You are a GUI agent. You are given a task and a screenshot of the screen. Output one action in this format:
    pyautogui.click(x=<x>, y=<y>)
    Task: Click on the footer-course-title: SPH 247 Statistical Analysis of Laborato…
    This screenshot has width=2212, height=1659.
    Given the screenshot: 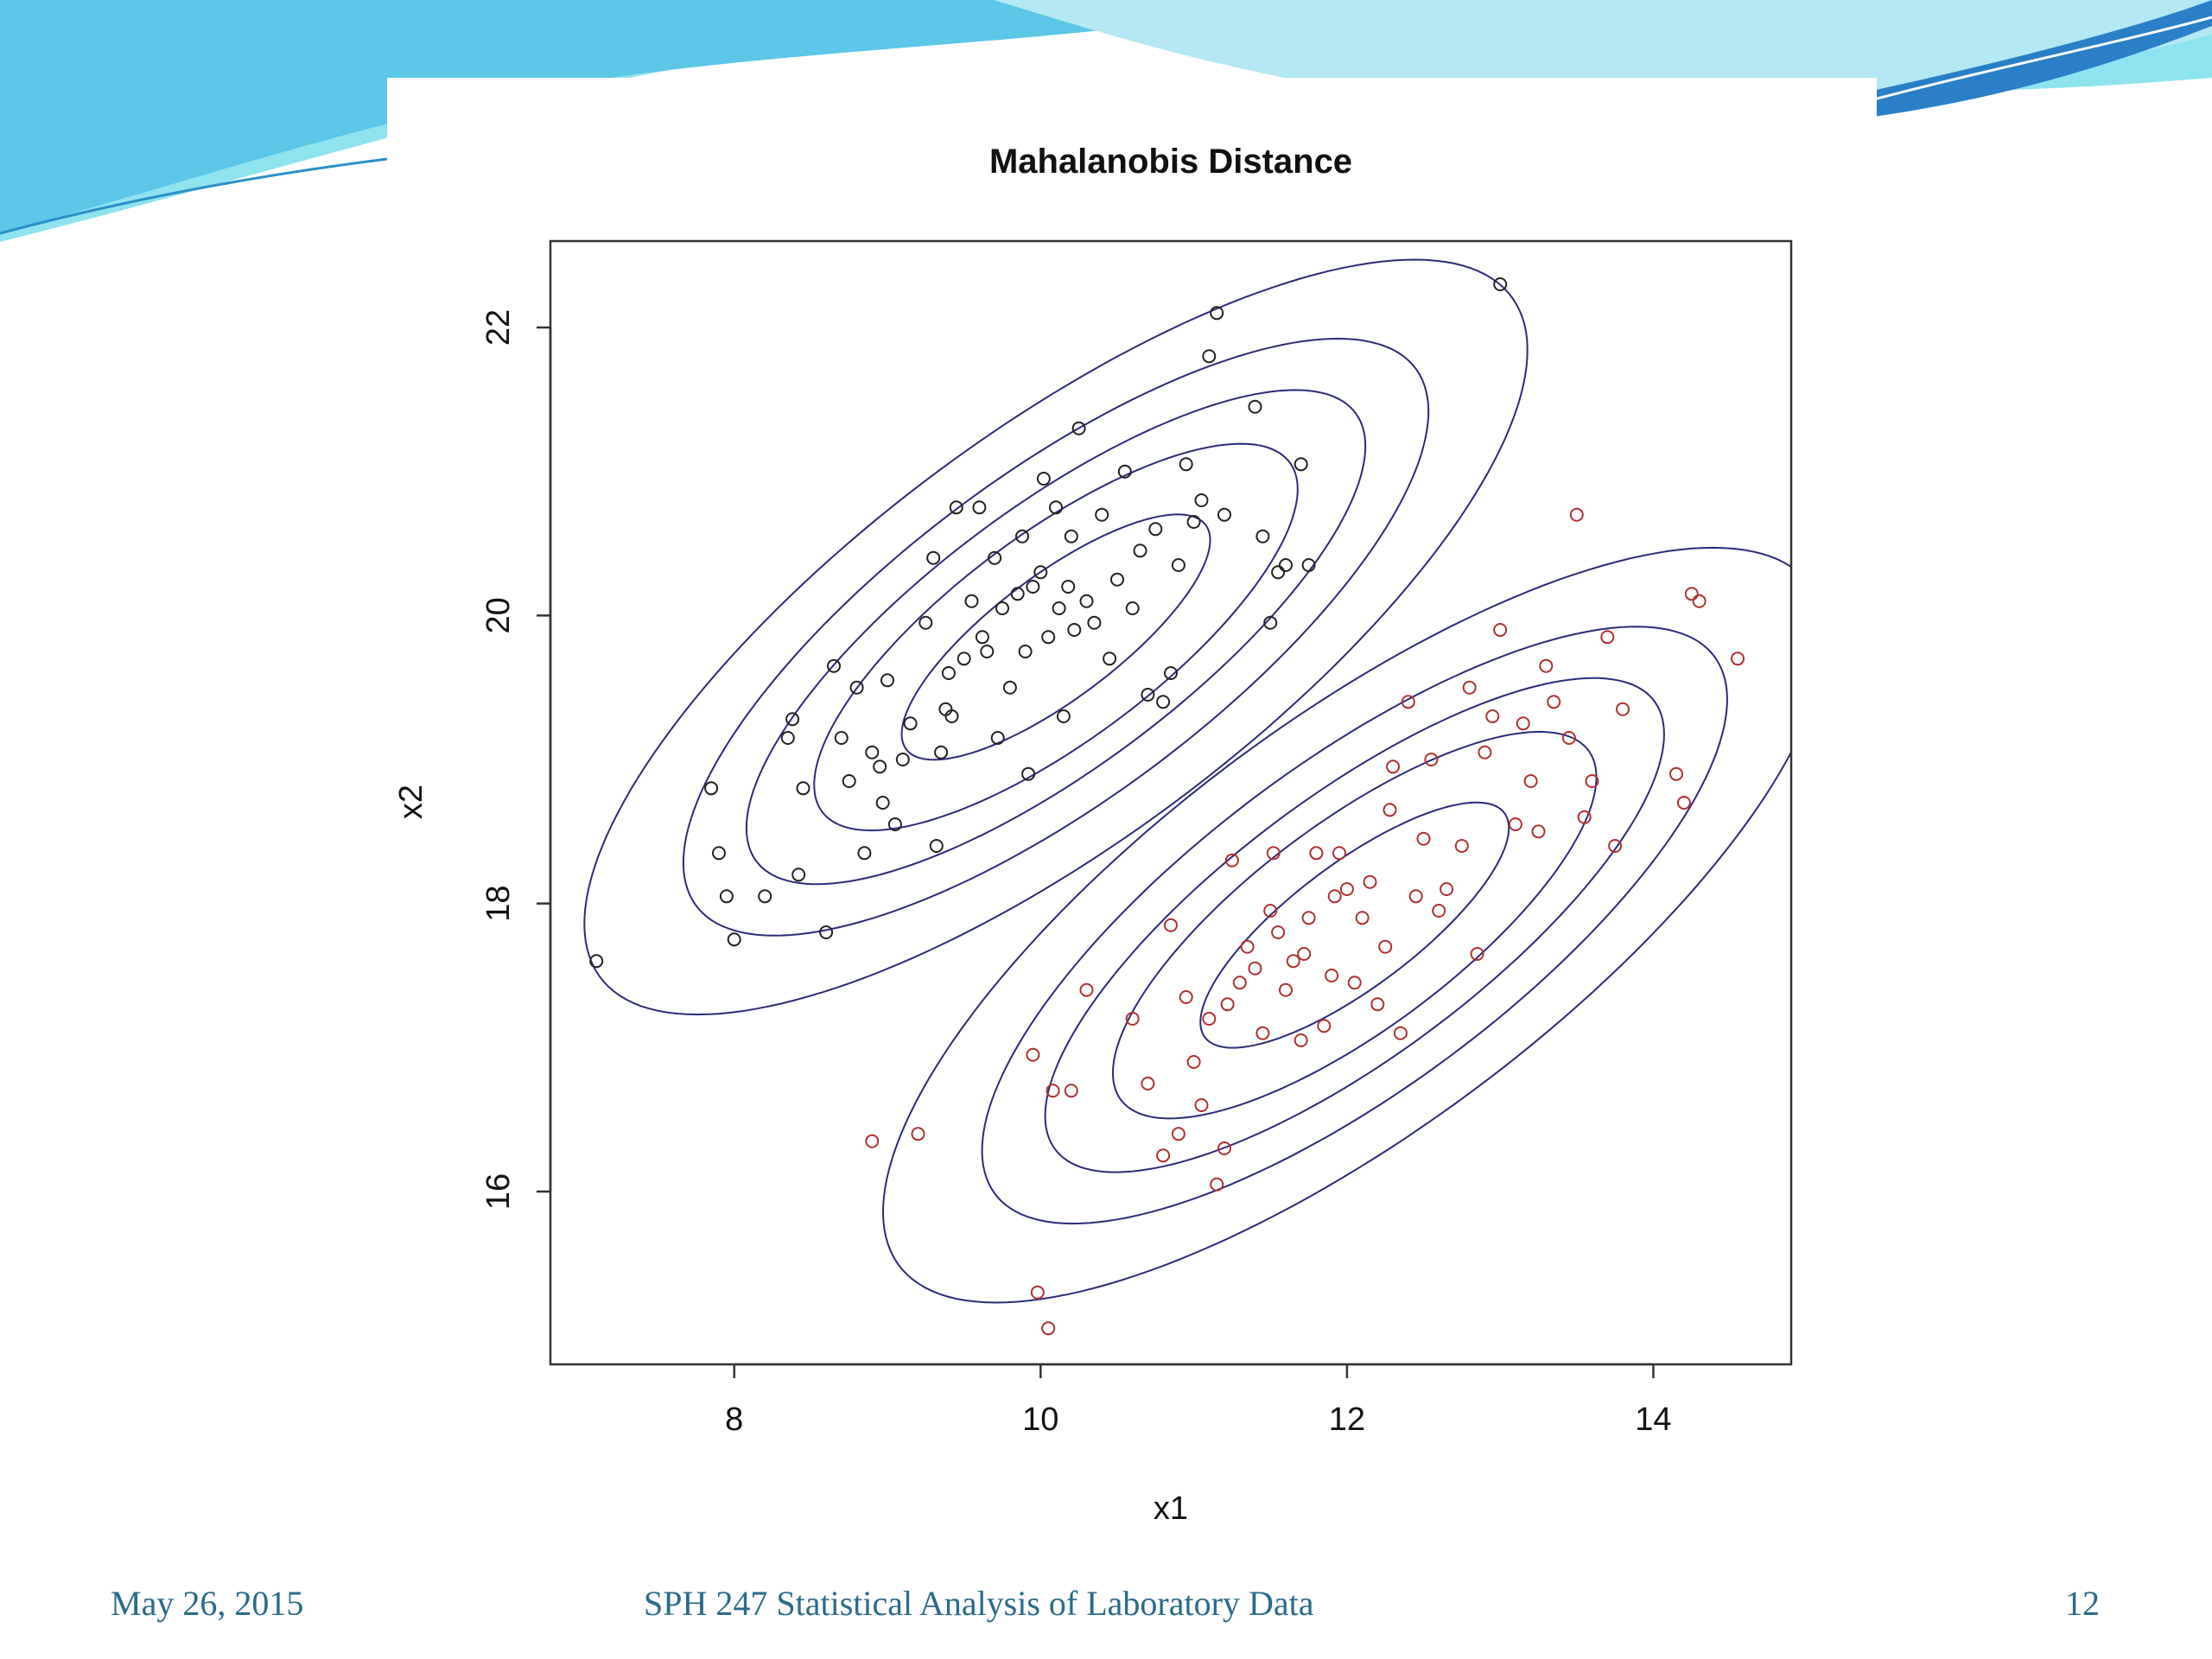 What is the action you would take?
    pyautogui.click(x=979, y=1603)
    